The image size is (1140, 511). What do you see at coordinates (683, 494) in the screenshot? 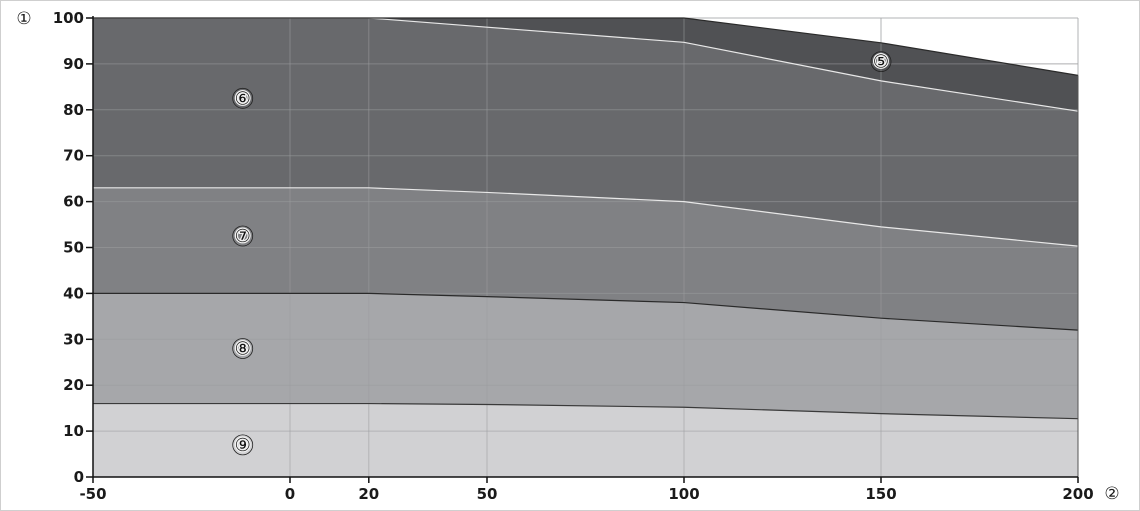
I see `x-tick-label: 100` at bounding box center [683, 494].